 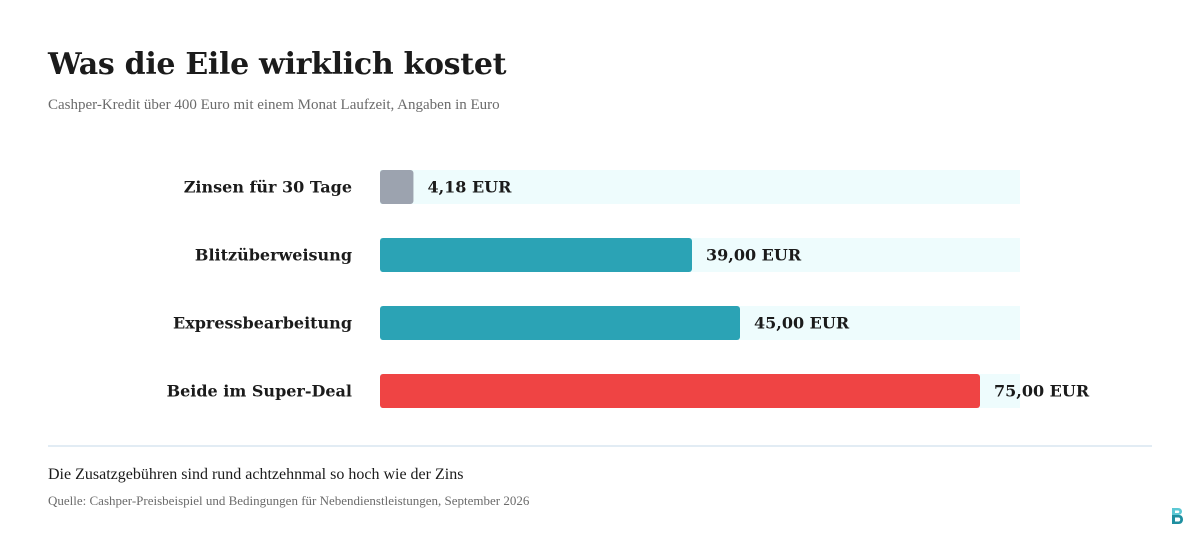 What do you see at coordinates (259, 391) in the screenshot?
I see `category-label: Beide im Super-Deal` at bounding box center [259, 391].